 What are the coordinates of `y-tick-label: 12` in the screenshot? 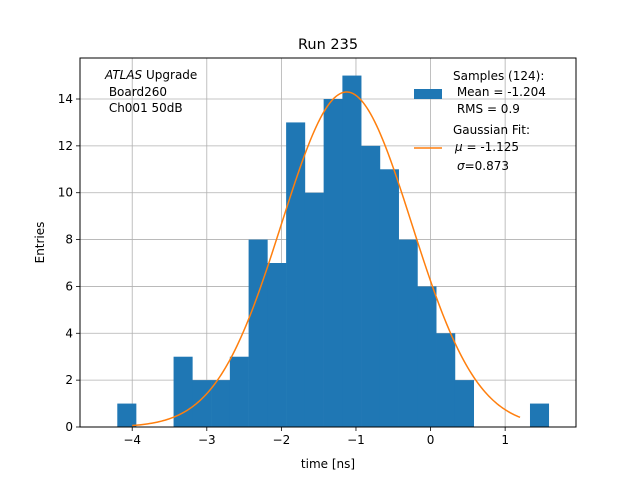 It's located at (65, 146).